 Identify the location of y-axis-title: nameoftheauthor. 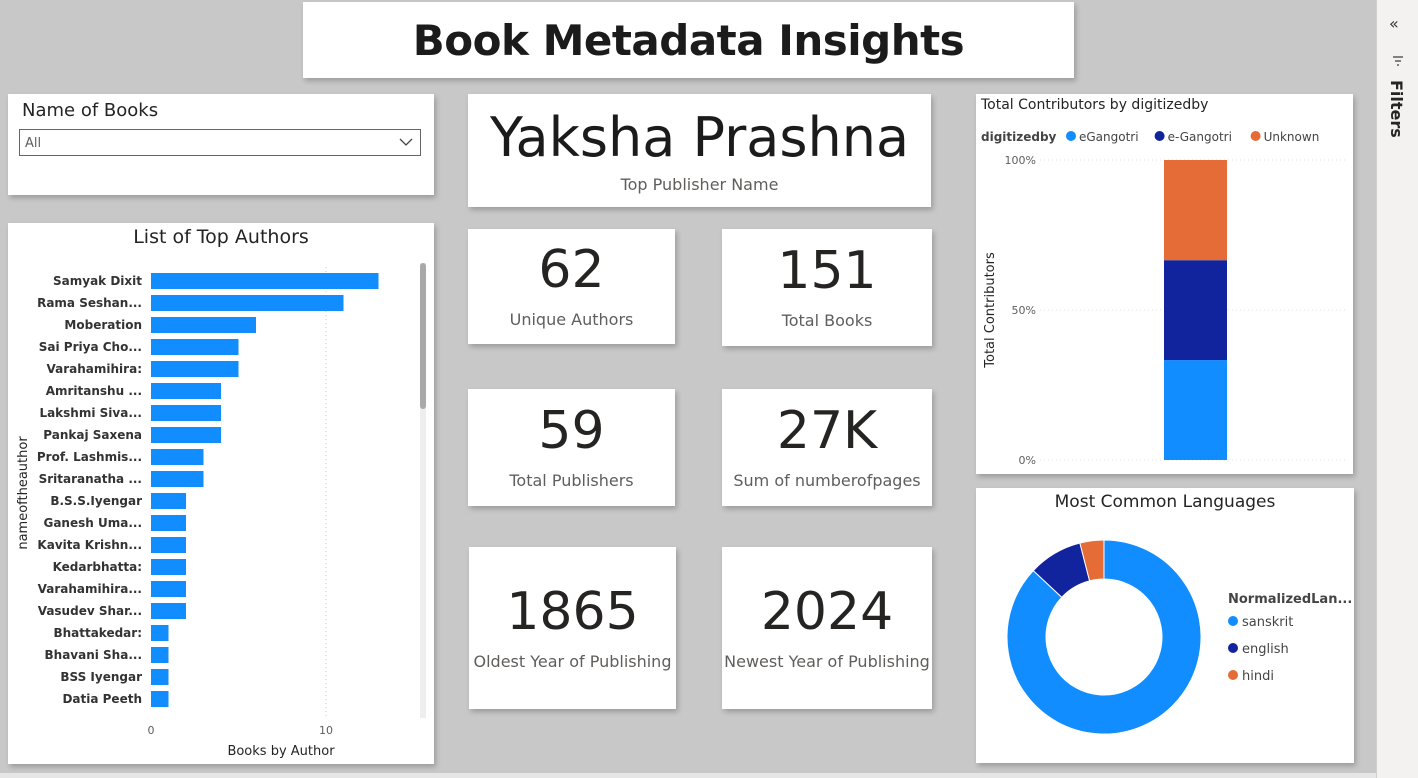
(23, 493).